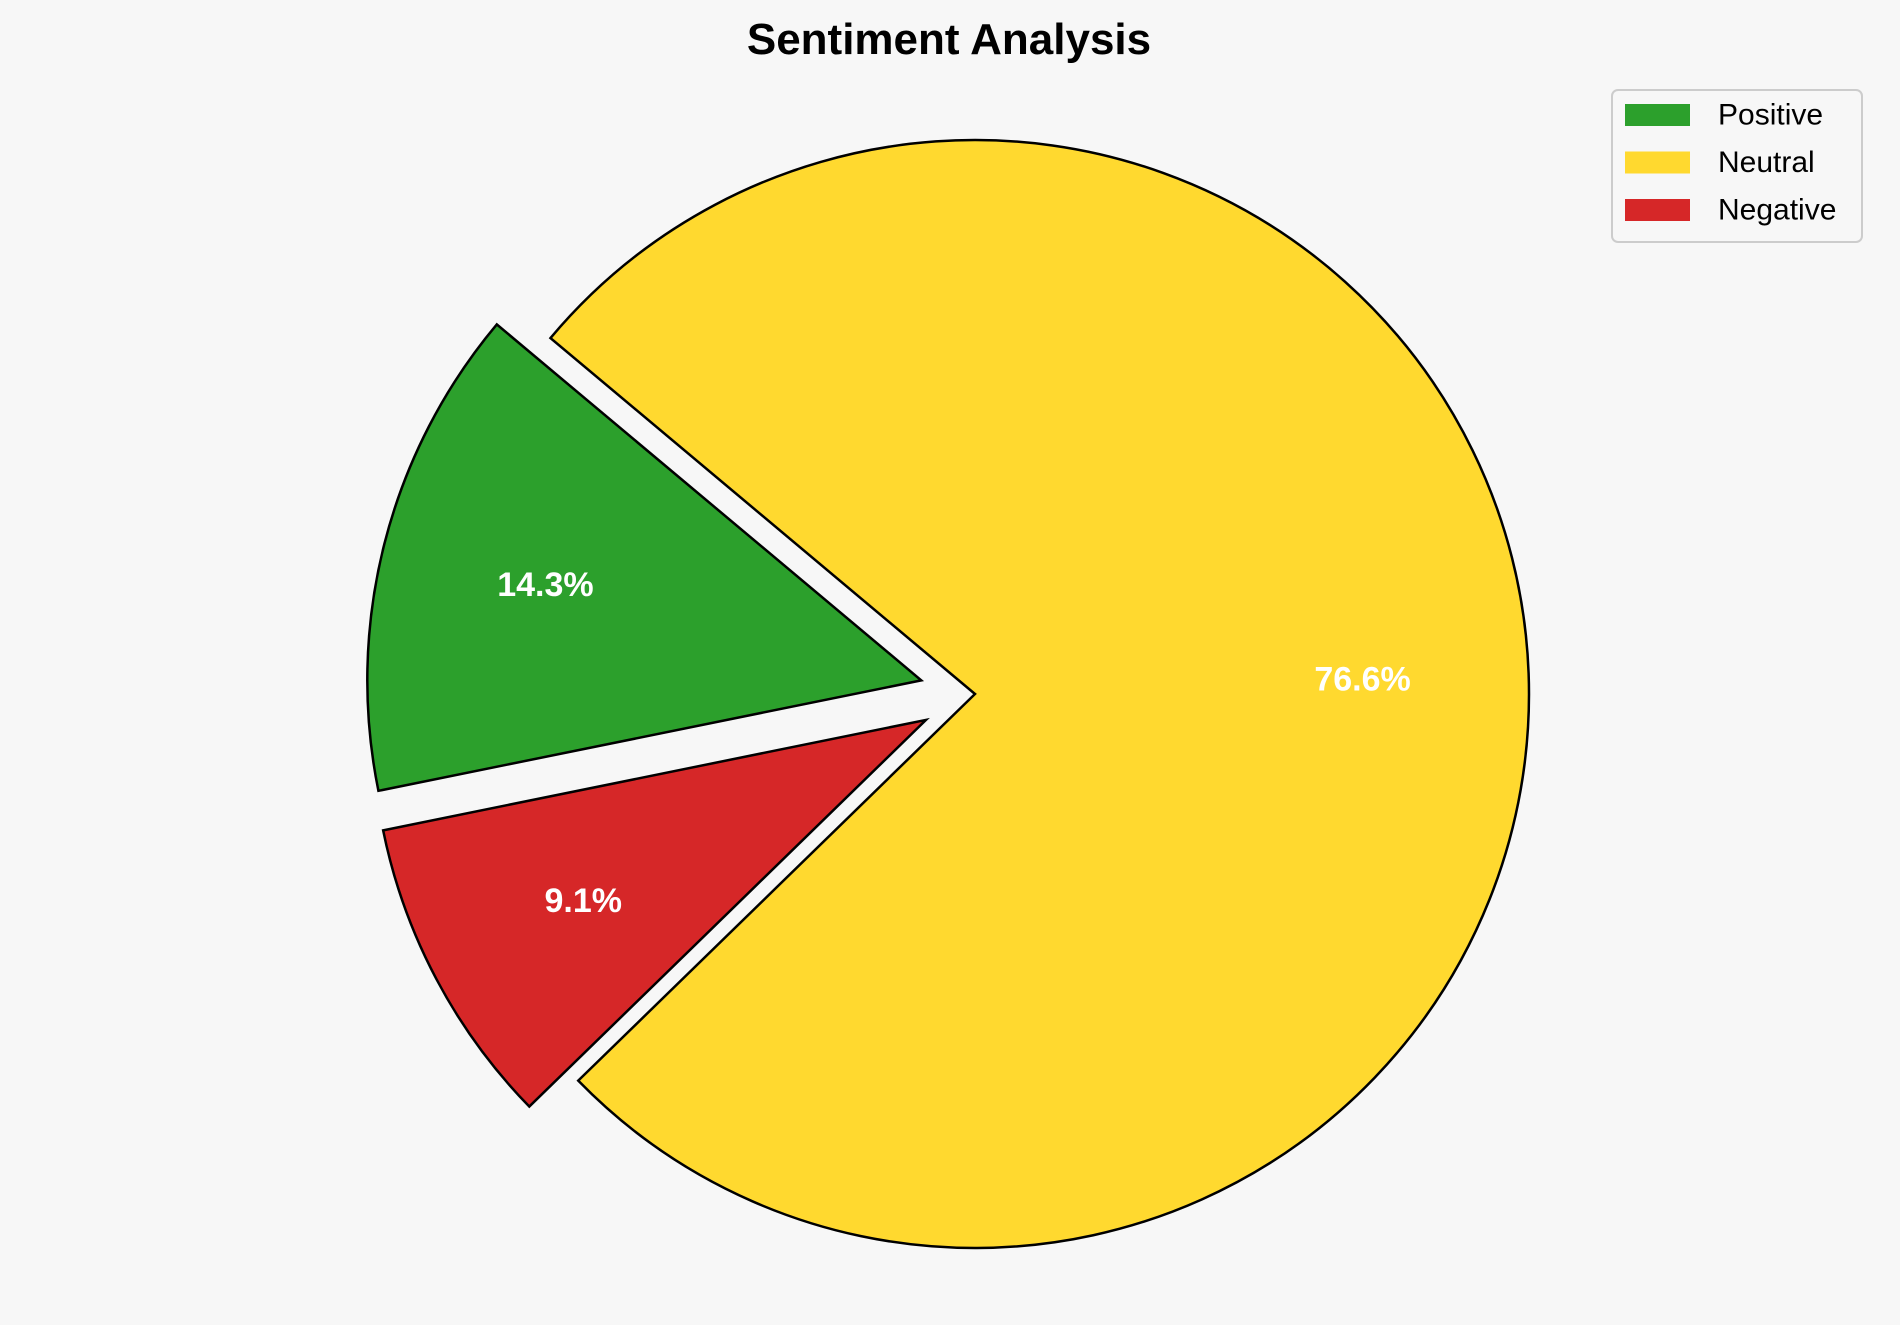 Image resolution: width=1900 pixels, height=1325 pixels. I want to click on legend: Positive Neutral Negative, so click(1737, 166).